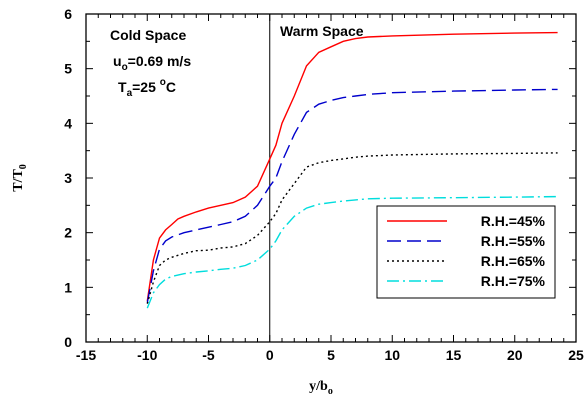  I want to click on temperature-sub: a, so click(130, 93).